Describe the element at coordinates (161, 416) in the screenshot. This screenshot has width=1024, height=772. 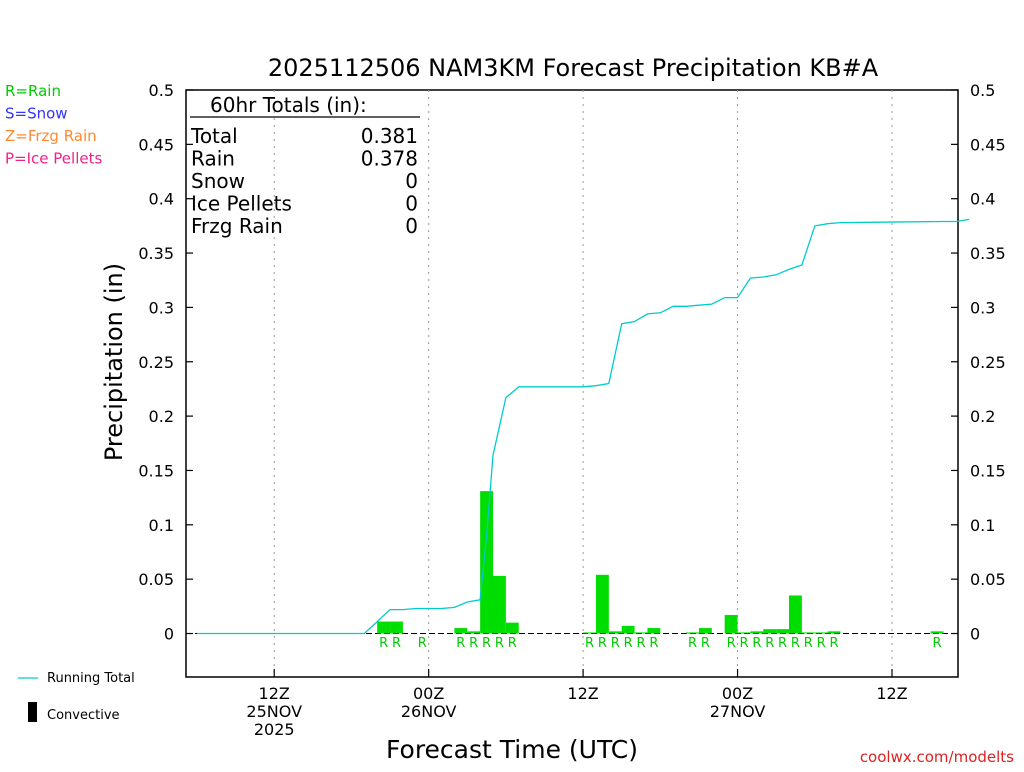
I see `y-tick-label-left: 0.2` at that location.